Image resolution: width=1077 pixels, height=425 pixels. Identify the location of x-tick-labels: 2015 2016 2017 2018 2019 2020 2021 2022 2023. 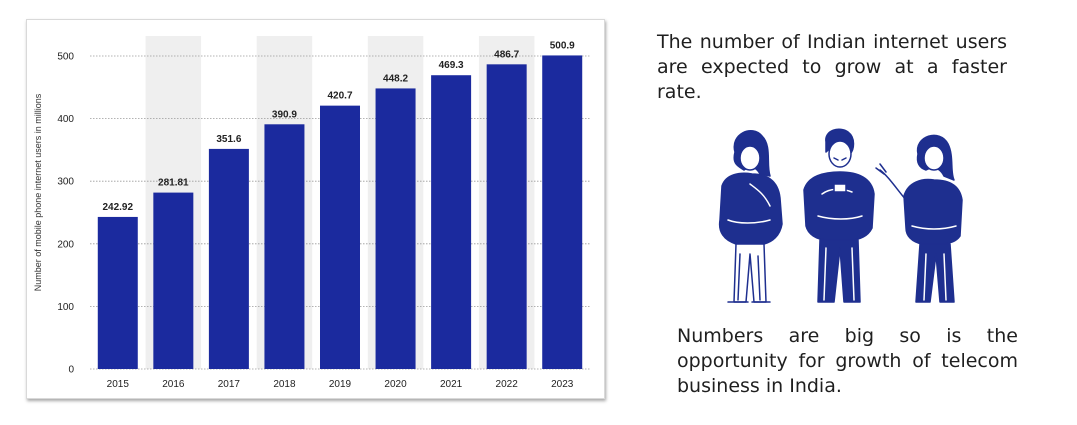
(340, 384).